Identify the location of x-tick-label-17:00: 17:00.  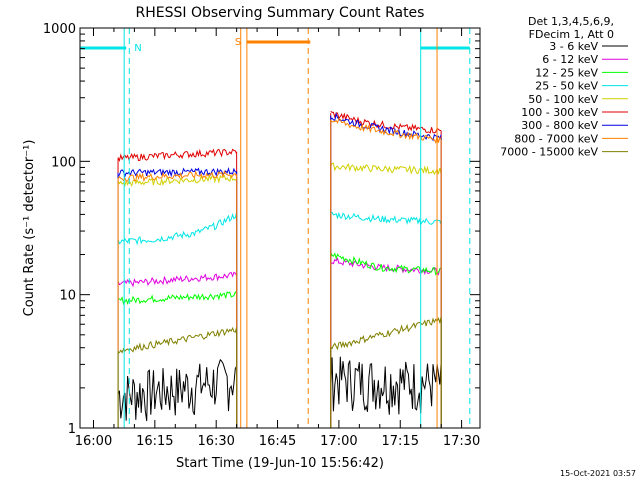
(338, 441).